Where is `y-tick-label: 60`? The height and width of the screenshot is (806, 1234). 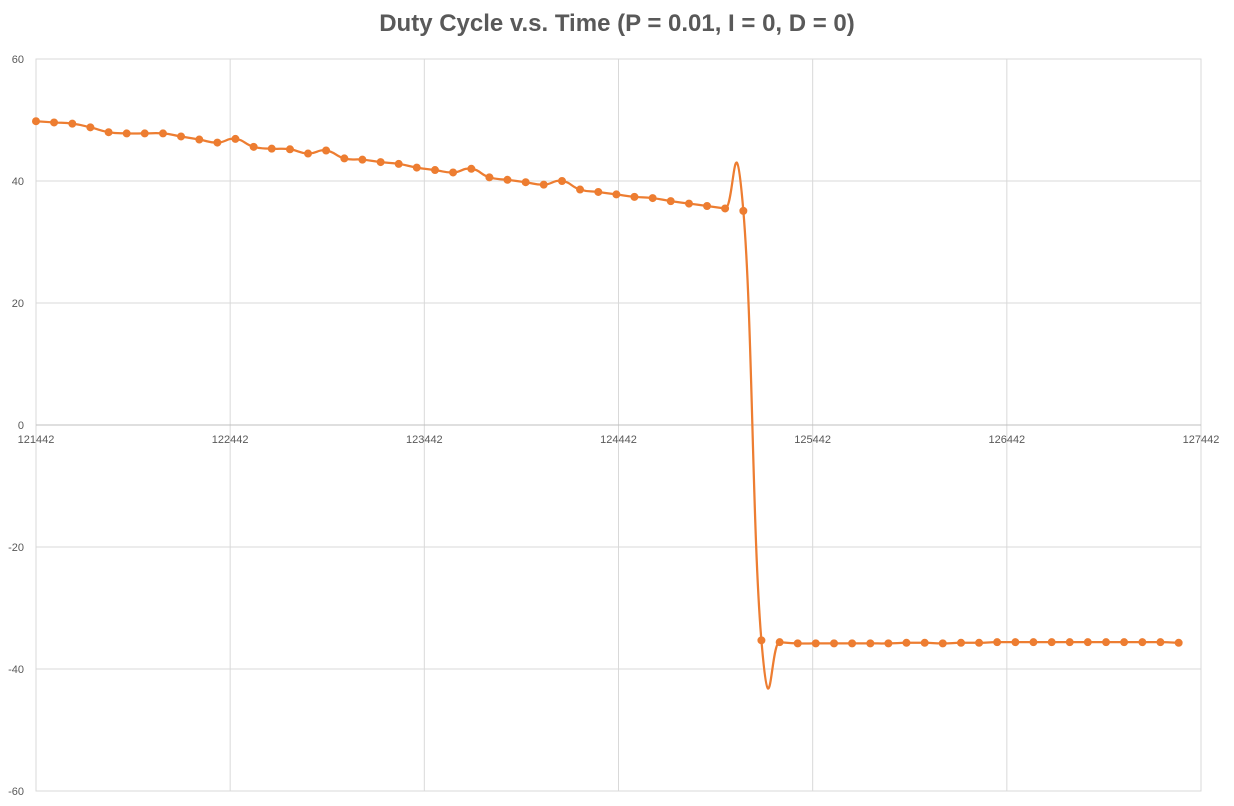 y-tick-label: 60 is located at coordinates (18, 60).